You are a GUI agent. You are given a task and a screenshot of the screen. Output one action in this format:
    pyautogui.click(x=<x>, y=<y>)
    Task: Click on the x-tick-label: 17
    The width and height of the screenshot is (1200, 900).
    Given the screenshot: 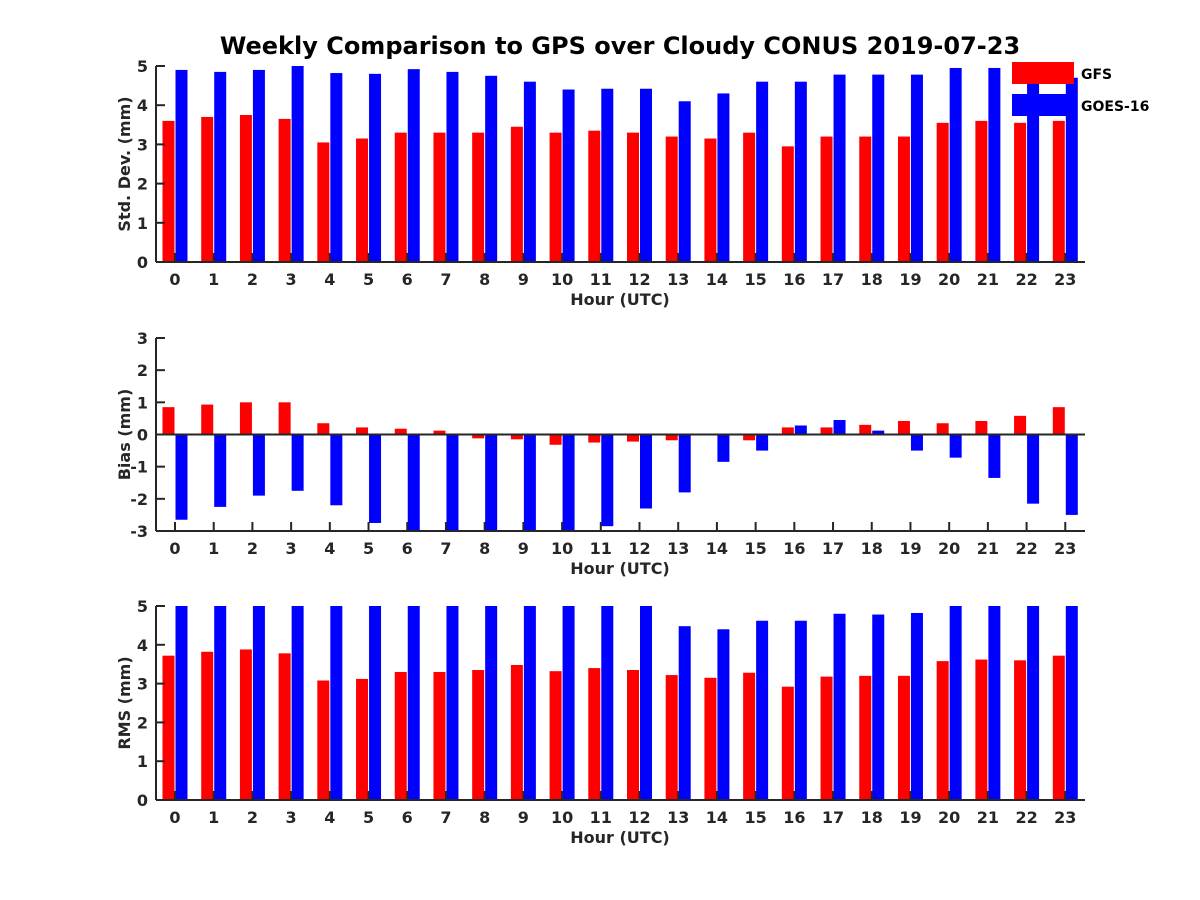 What is the action you would take?
    pyautogui.click(x=833, y=548)
    